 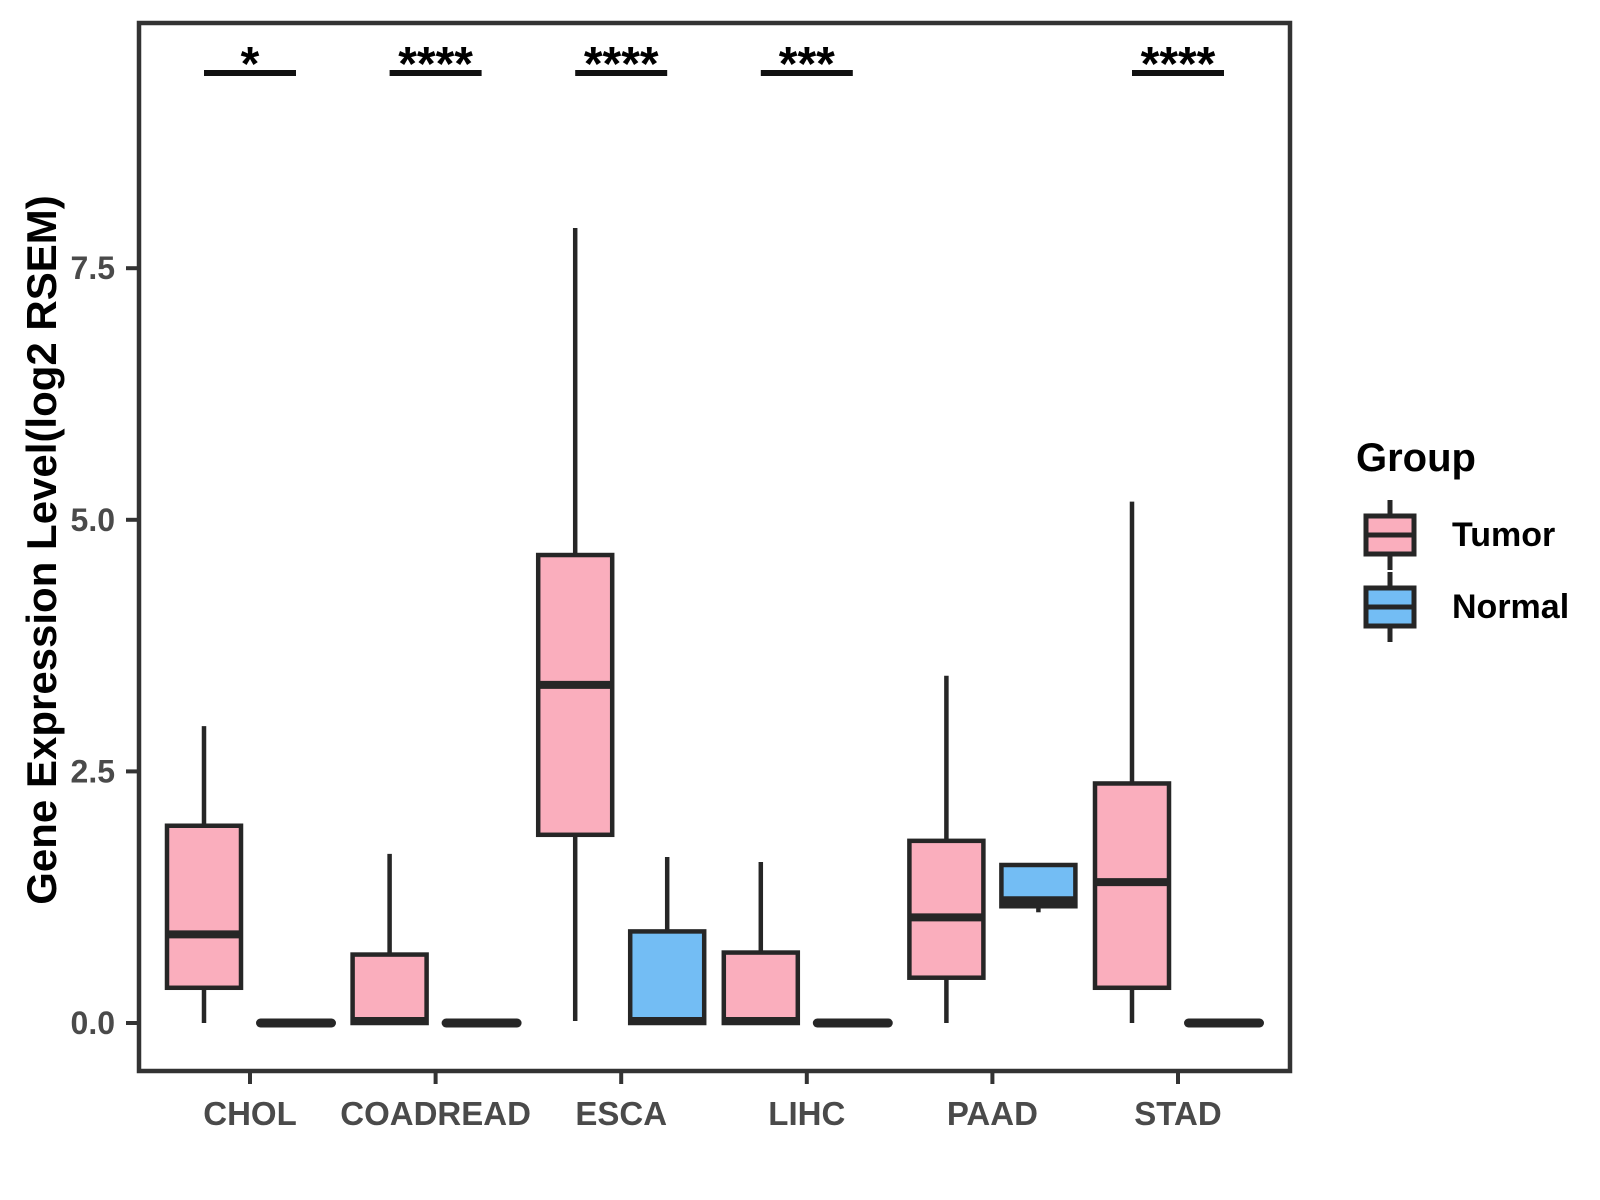 What do you see at coordinates (1390, 535) in the screenshot?
I see `tumor-boxplot-glyph` at bounding box center [1390, 535].